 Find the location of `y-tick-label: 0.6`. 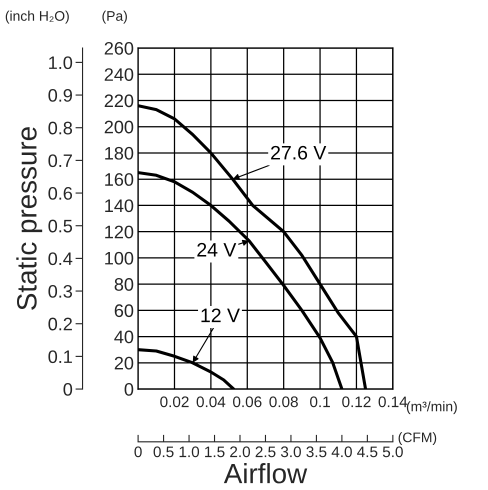

y-tick-label: 0.6 is located at coordinates (60, 193).